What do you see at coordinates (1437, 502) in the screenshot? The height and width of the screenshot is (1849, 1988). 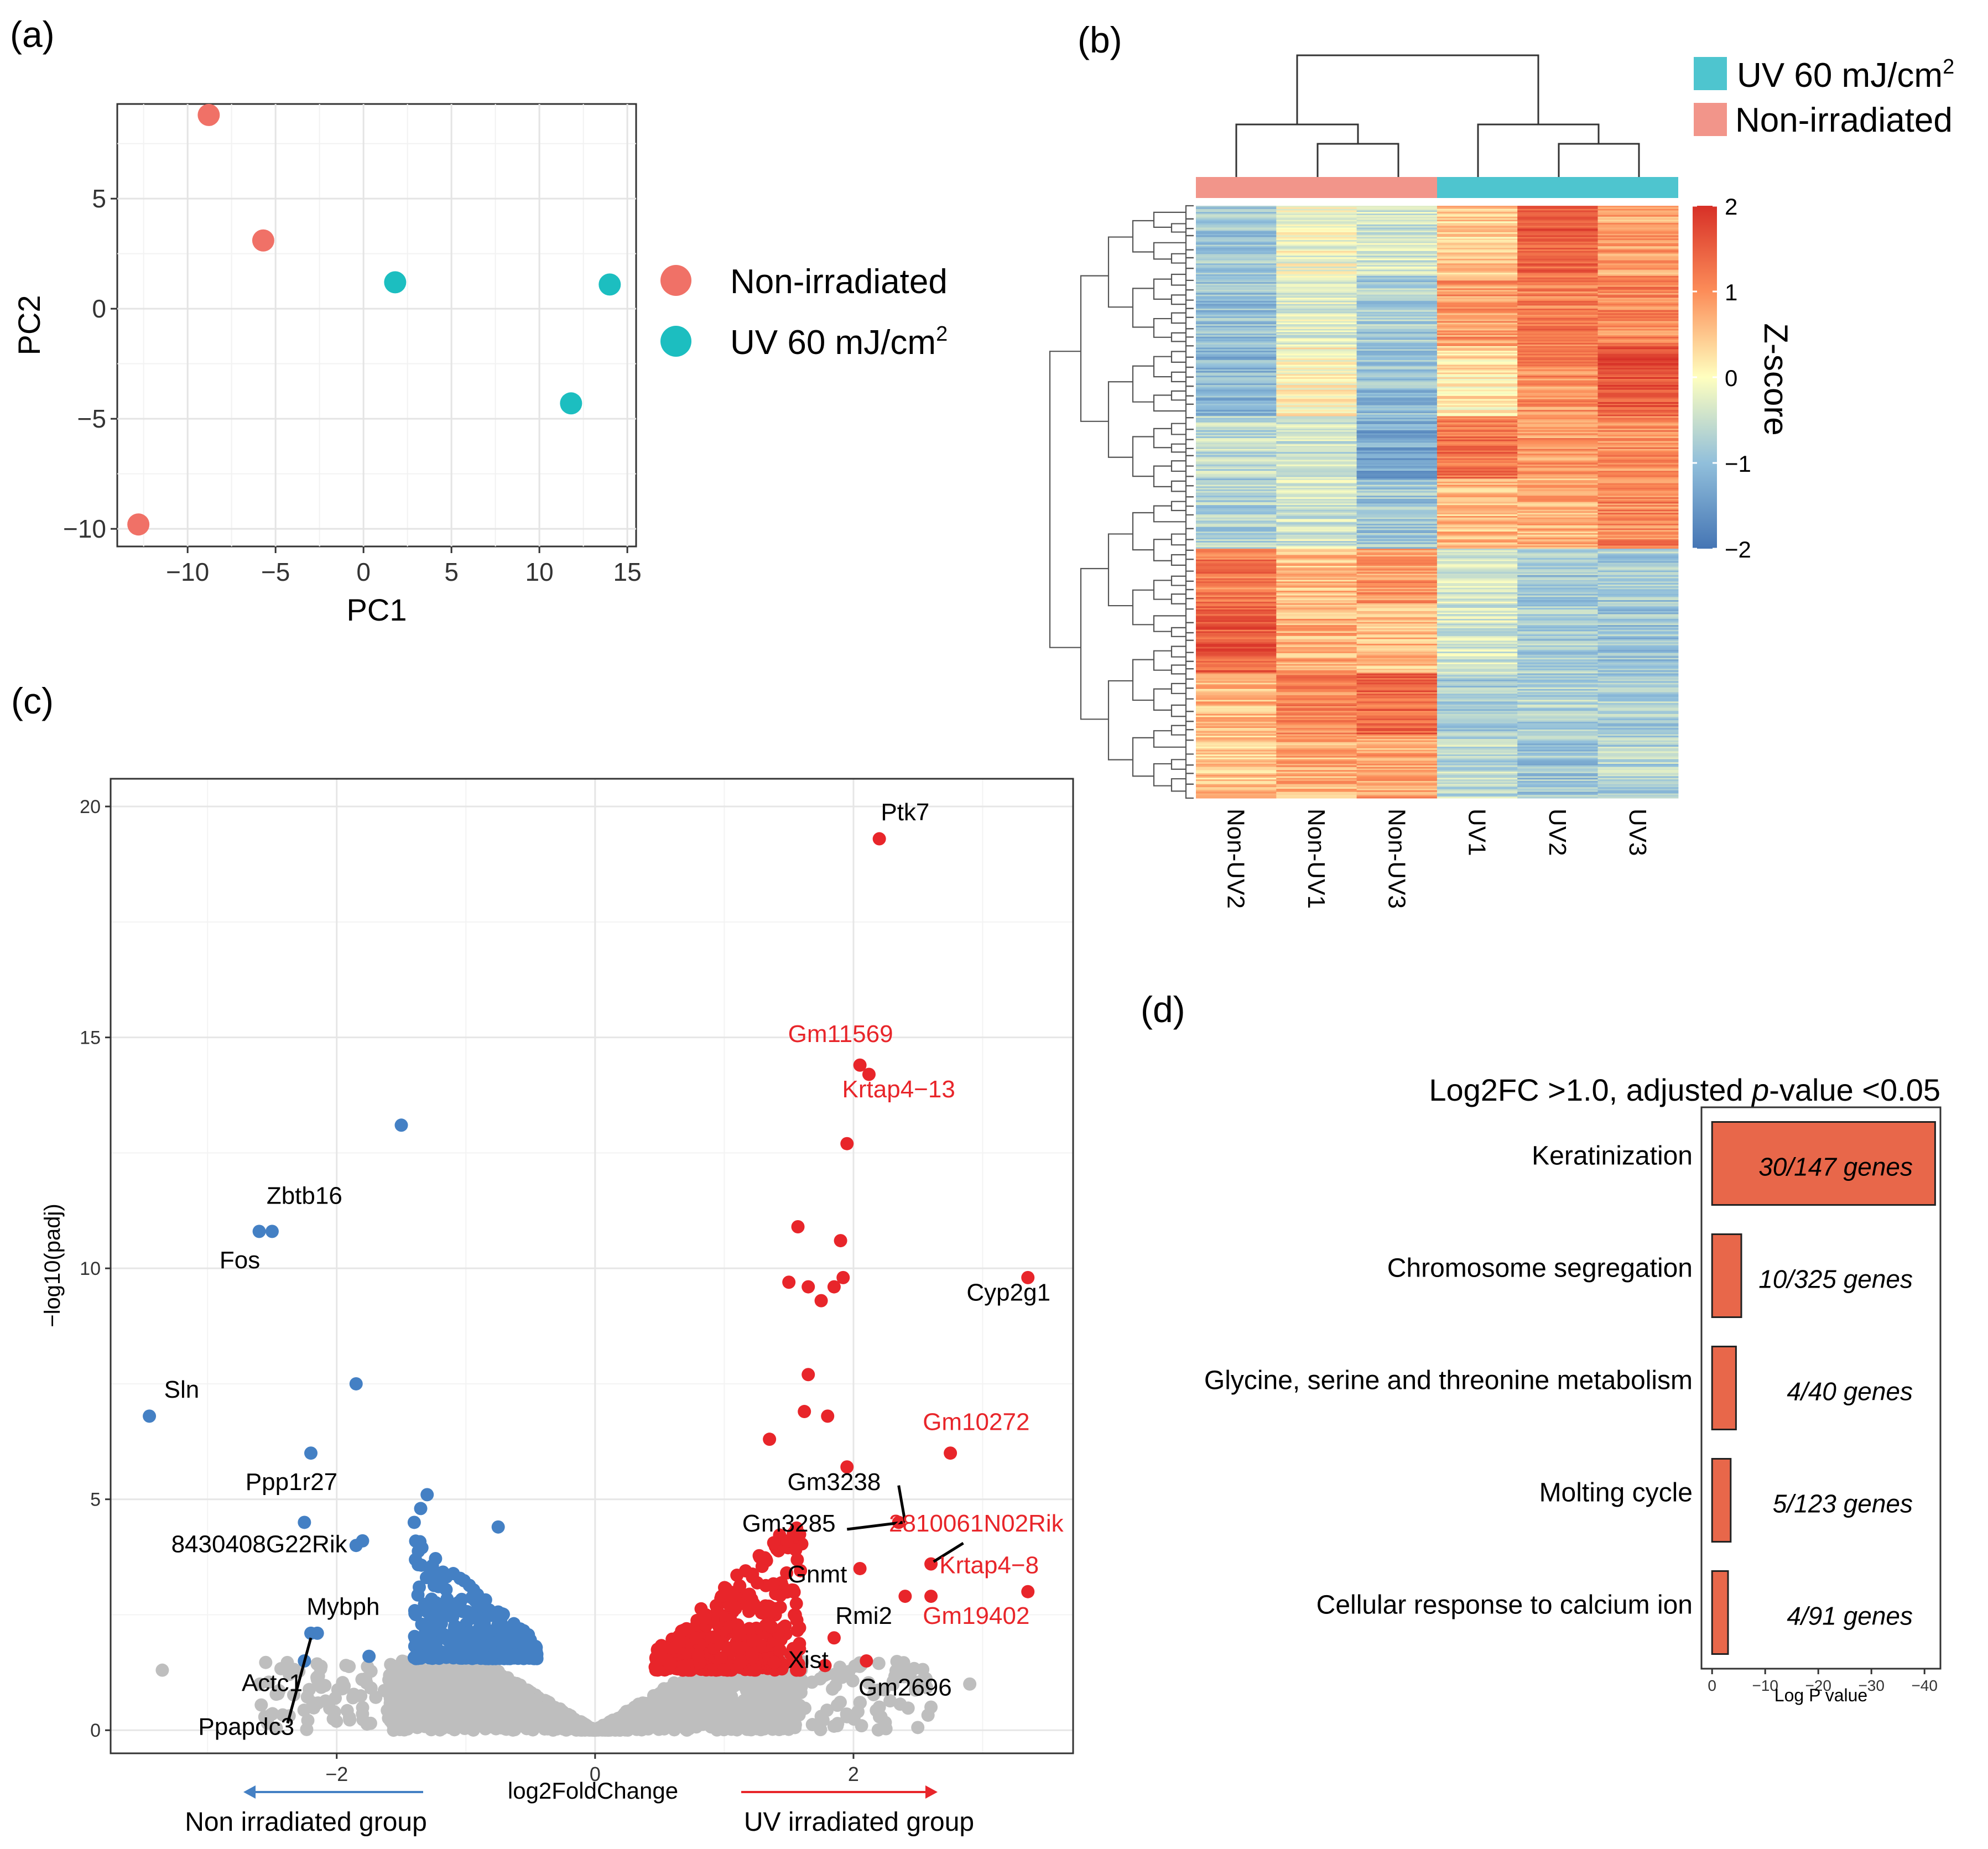 I see `heatmap-cells` at bounding box center [1437, 502].